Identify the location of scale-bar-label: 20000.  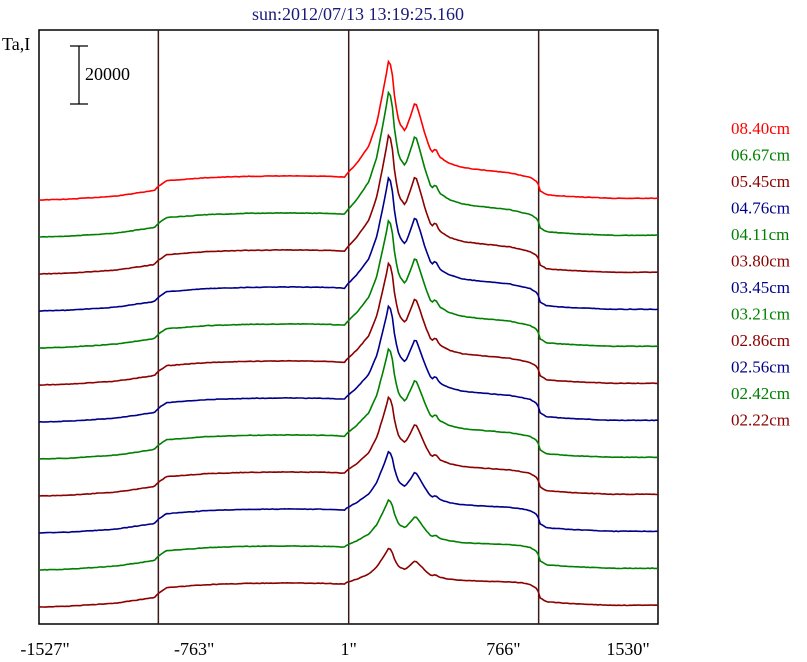
(107, 74).